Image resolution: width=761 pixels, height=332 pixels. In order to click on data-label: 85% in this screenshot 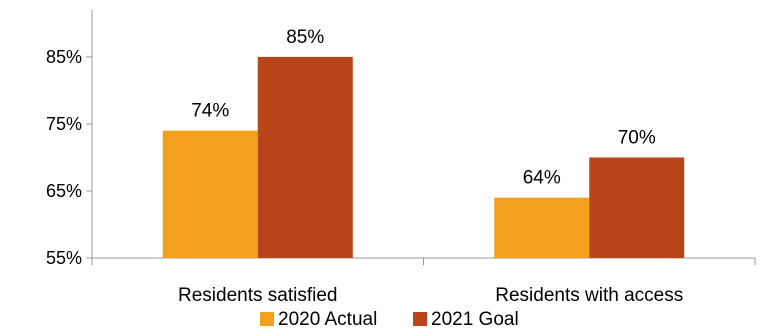, I will do `click(305, 37)`.